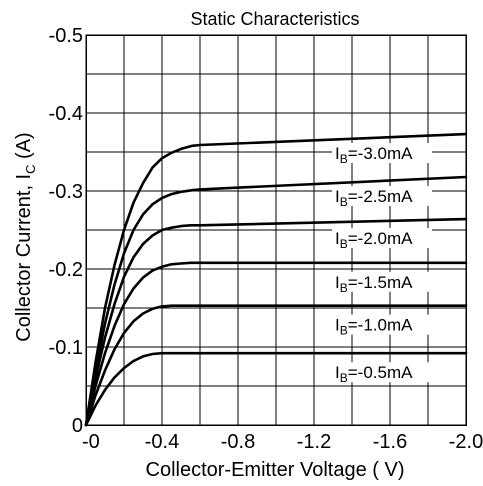  I want to click on curve-label-value: =-3.0mA, so click(380, 153).